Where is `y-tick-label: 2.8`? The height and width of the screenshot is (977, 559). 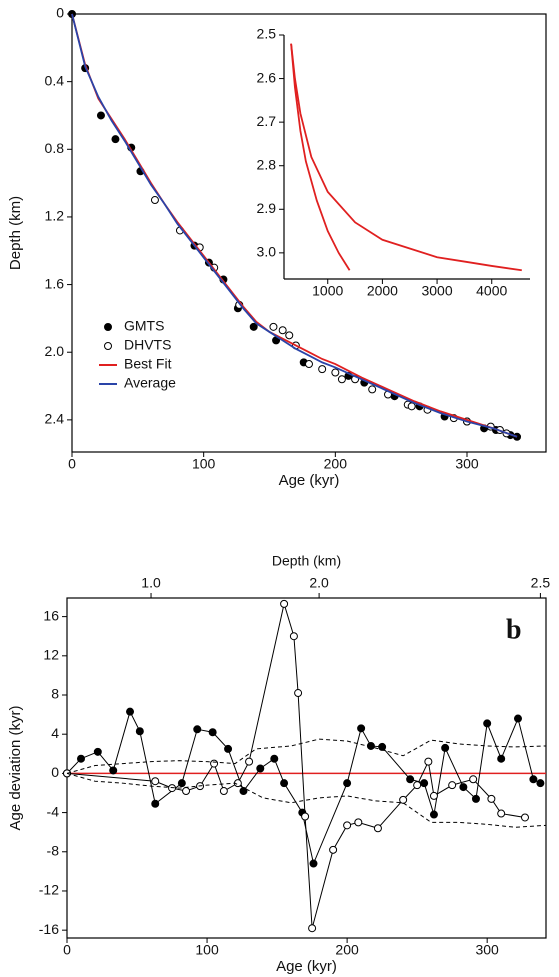
y-tick-label: 2.8 is located at coordinates (267, 164).